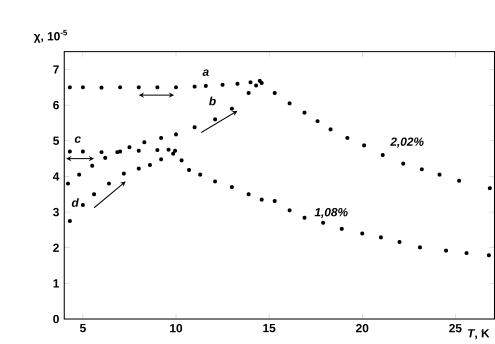 The height and width of the screenshot is (344, 495). What do you see at coordinates (56, 176) in the screenshot?
I see `y-tick-label: 4` at bounding box center [56, 176].